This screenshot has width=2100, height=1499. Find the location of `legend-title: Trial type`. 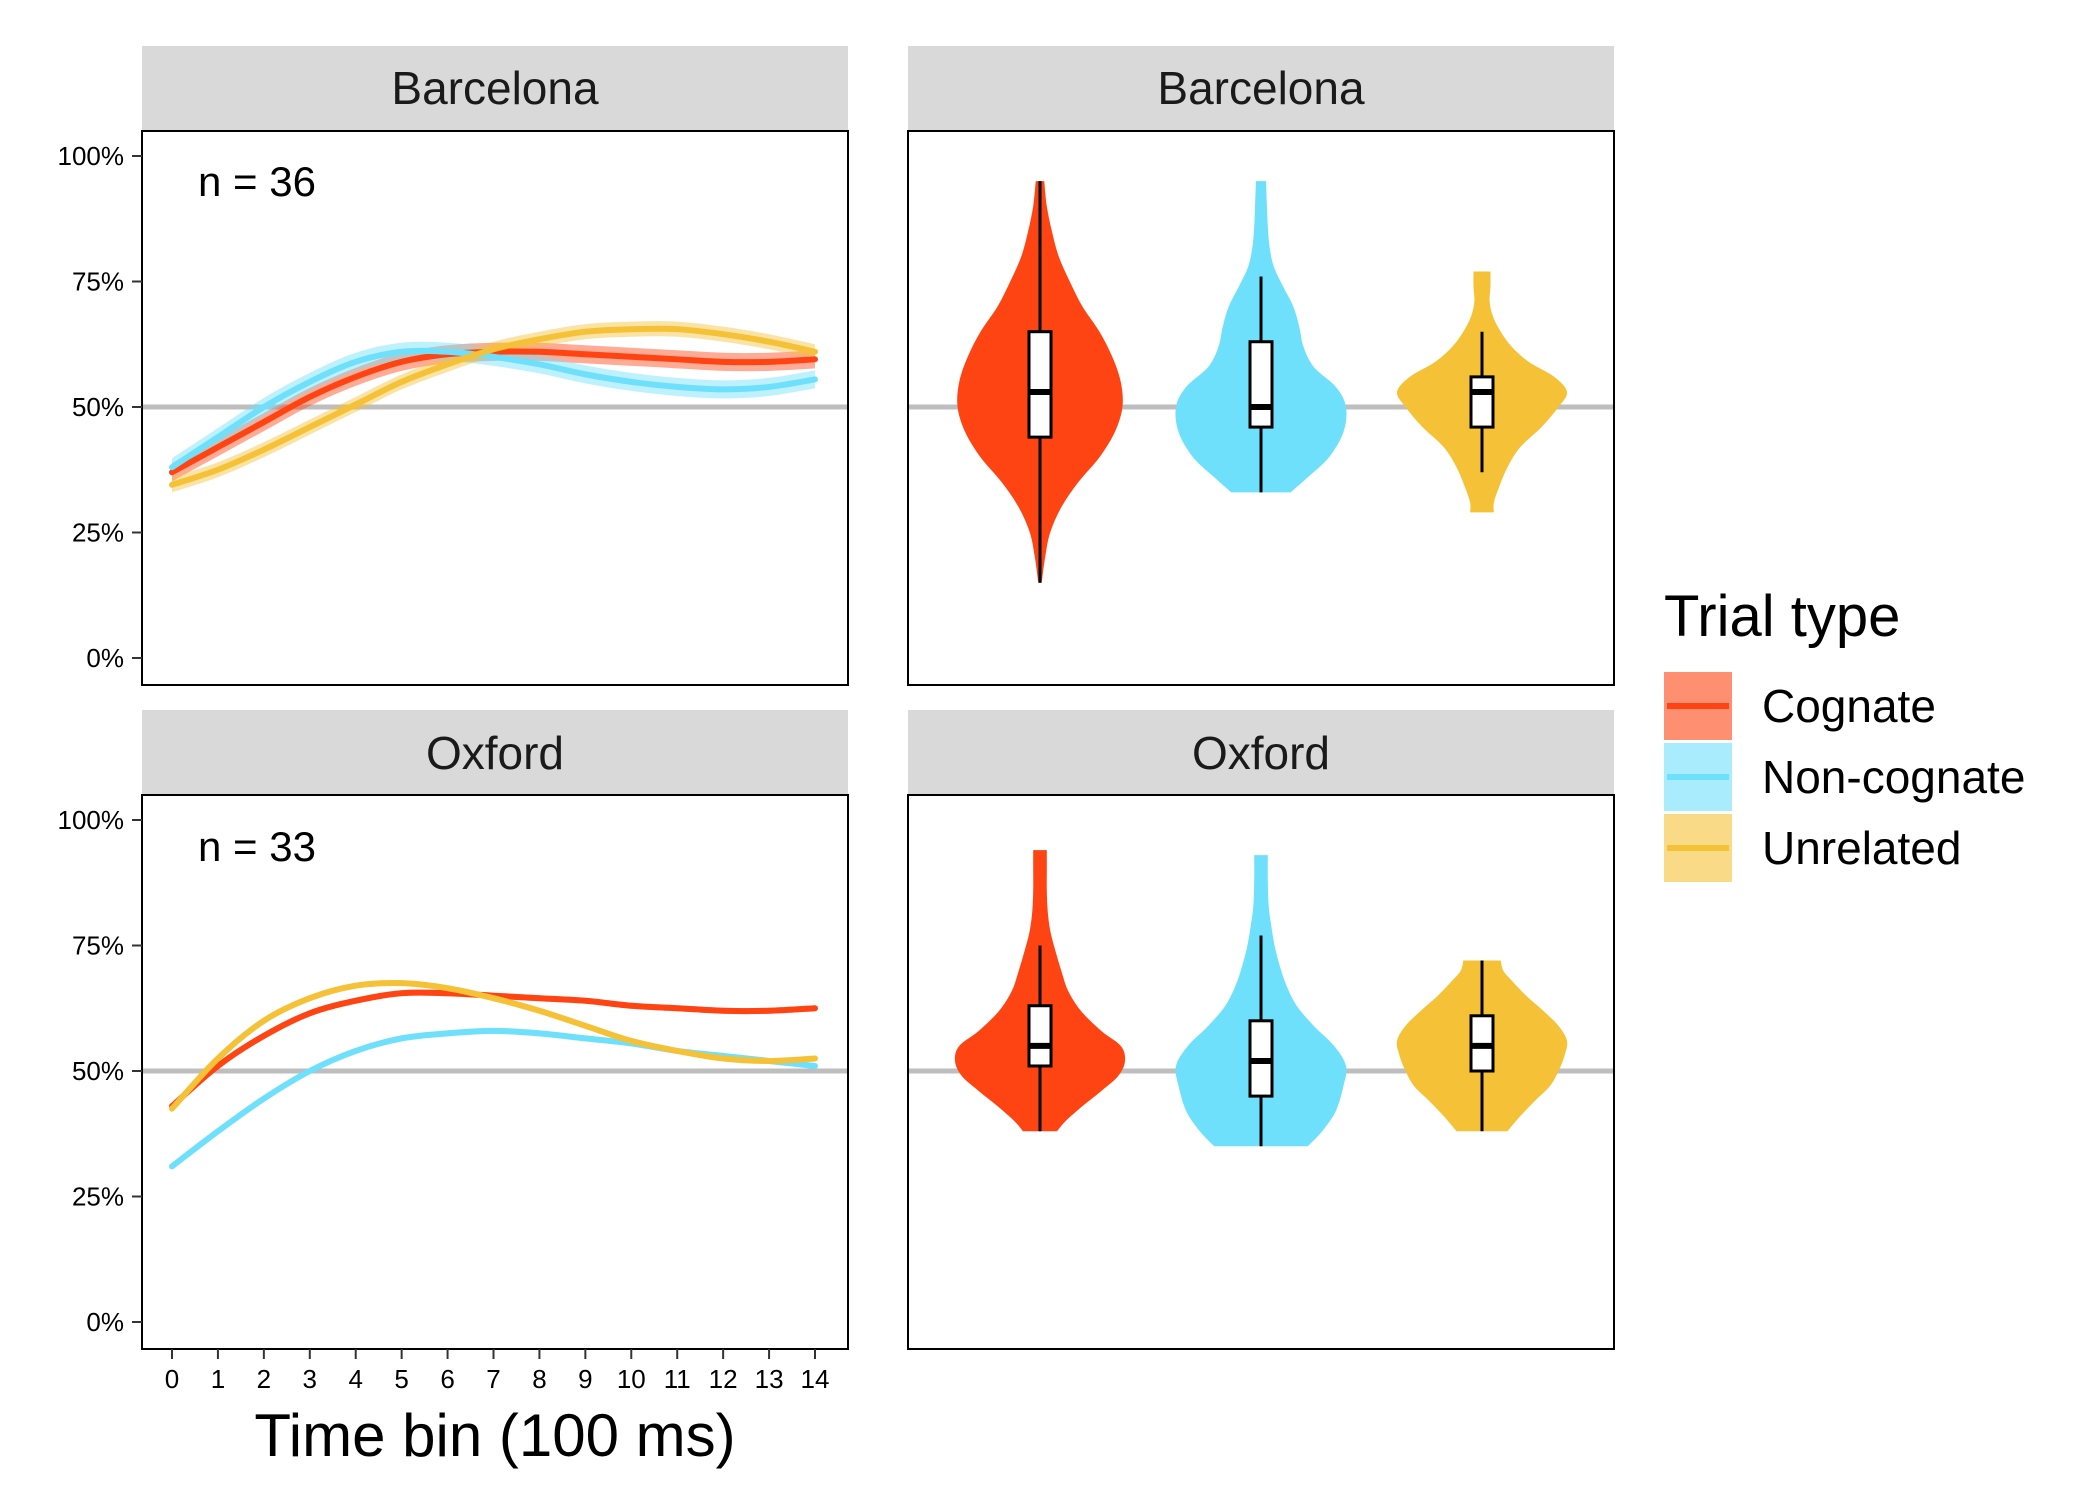

legend-title: Trial type is located at coordinates (1782, 616).